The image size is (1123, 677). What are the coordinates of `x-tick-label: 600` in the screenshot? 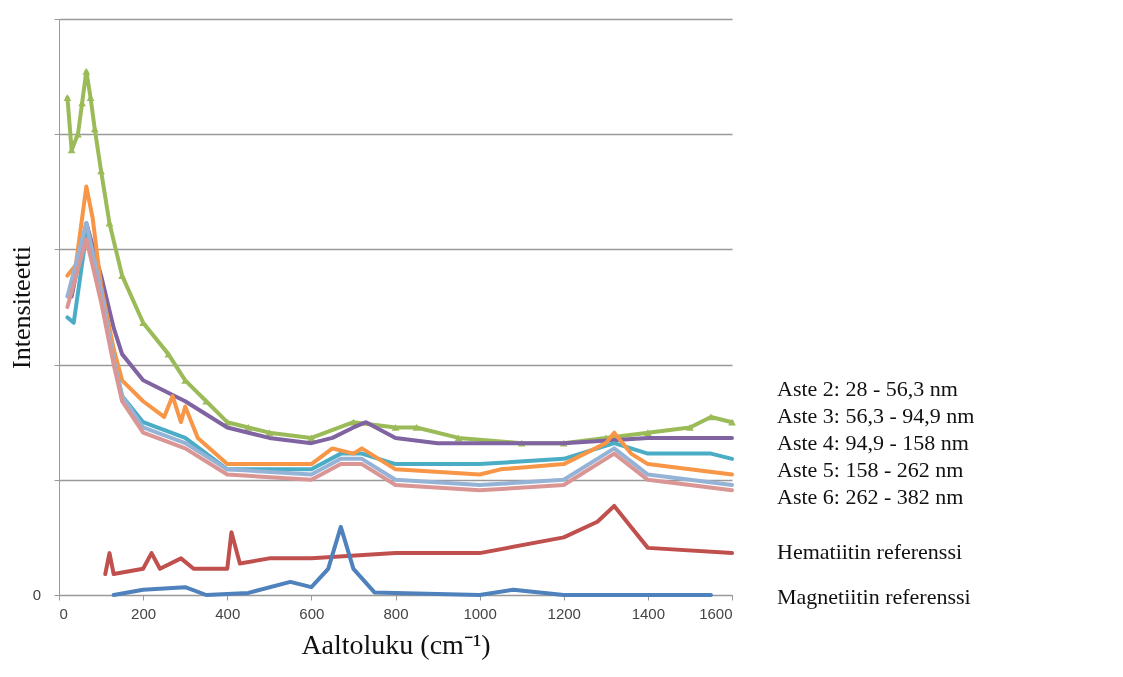 It's located at (312, 613).